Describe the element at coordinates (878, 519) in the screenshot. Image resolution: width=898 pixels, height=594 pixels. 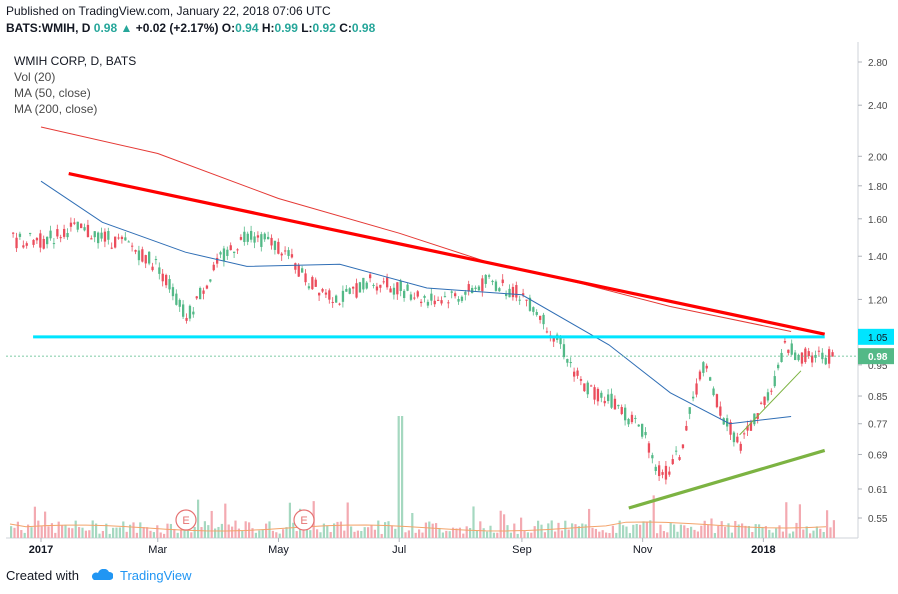
I see `y-tick-label: 0.55` at that location.